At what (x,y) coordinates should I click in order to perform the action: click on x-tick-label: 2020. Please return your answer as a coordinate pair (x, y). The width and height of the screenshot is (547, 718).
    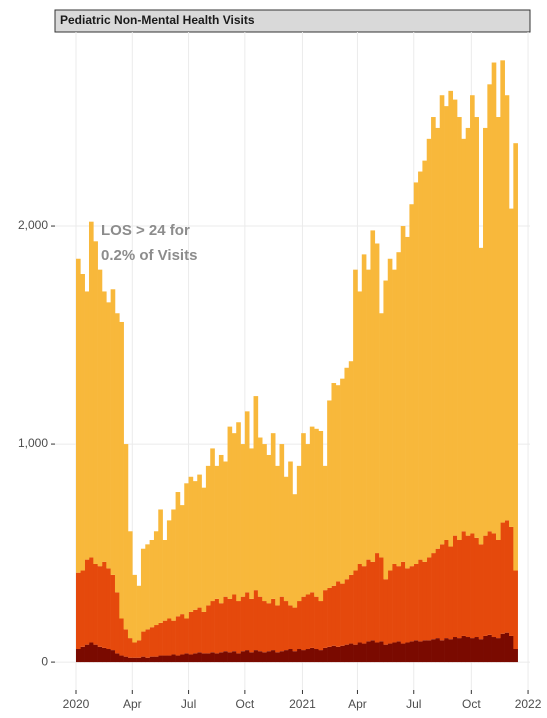
    Looking at the image, I should click on (76, 704).